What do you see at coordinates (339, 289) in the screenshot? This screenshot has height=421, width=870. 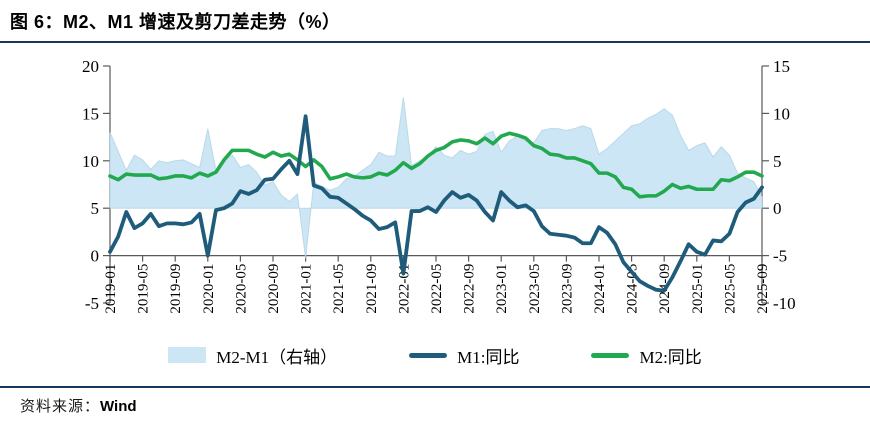 I see `svg-text: 2021-05` at bounding box center [339, 289].